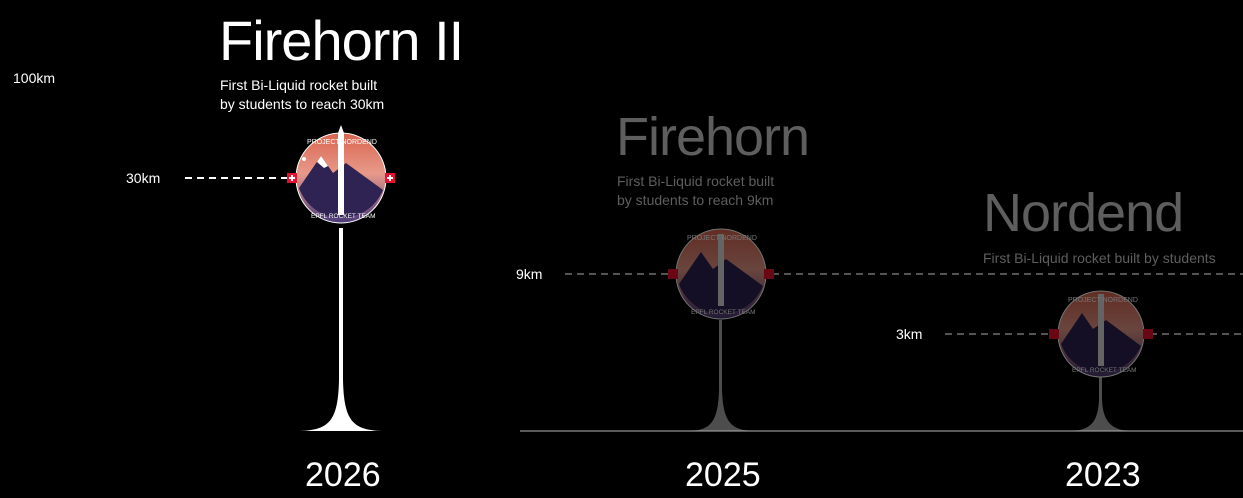  I want to click on scale-top-label: 100km, so click(34, 78).